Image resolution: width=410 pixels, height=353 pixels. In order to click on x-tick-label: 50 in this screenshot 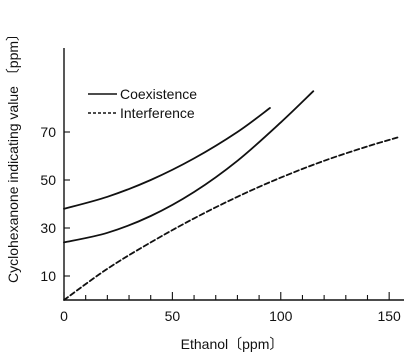, I will do `click(173, 316)`.